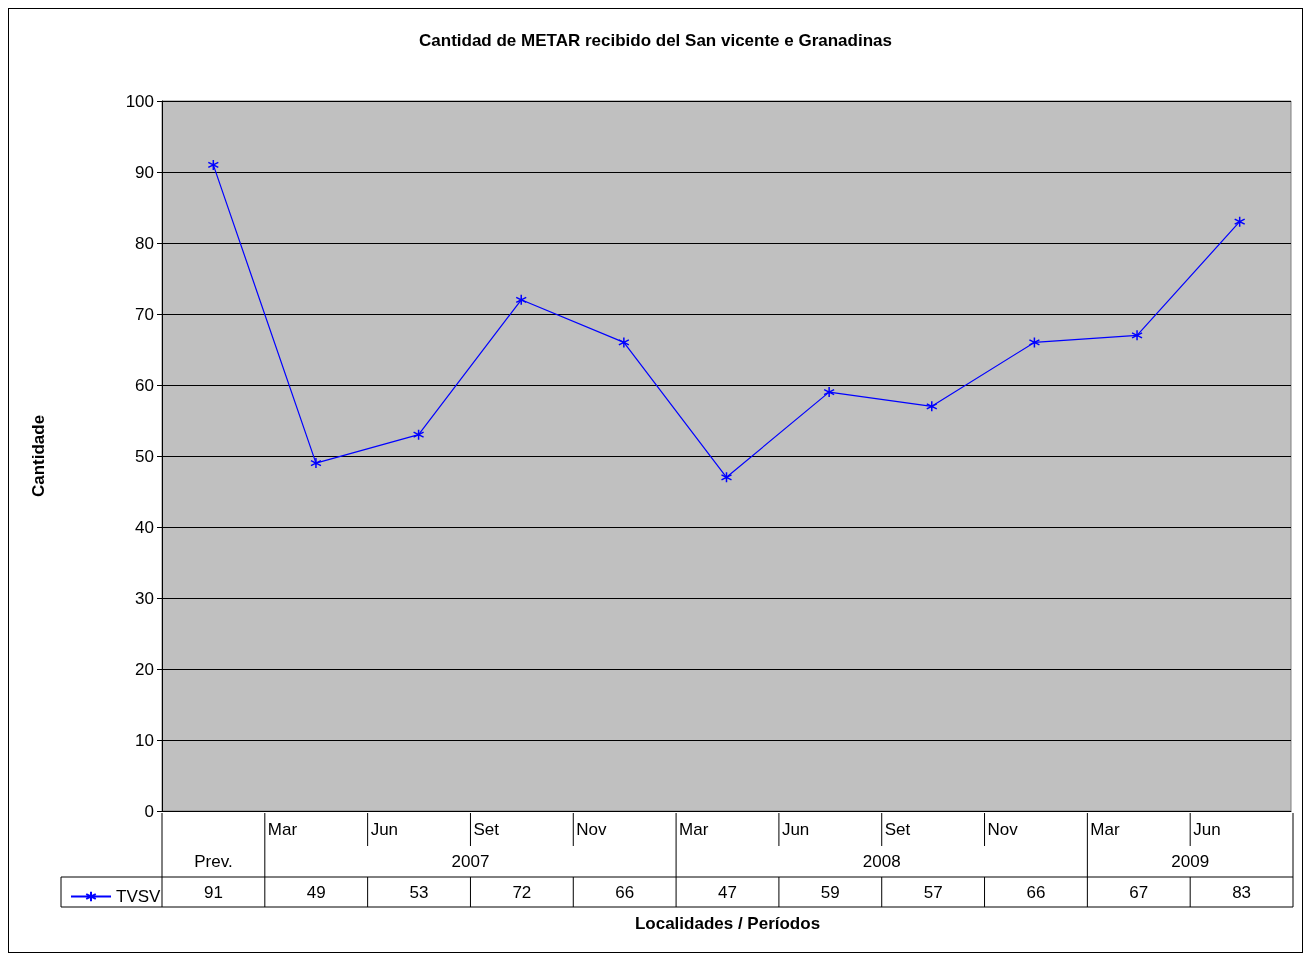  Describe the element at coordinates (1242, 892) in the screenshot. I see `data-label: 83` at that location.